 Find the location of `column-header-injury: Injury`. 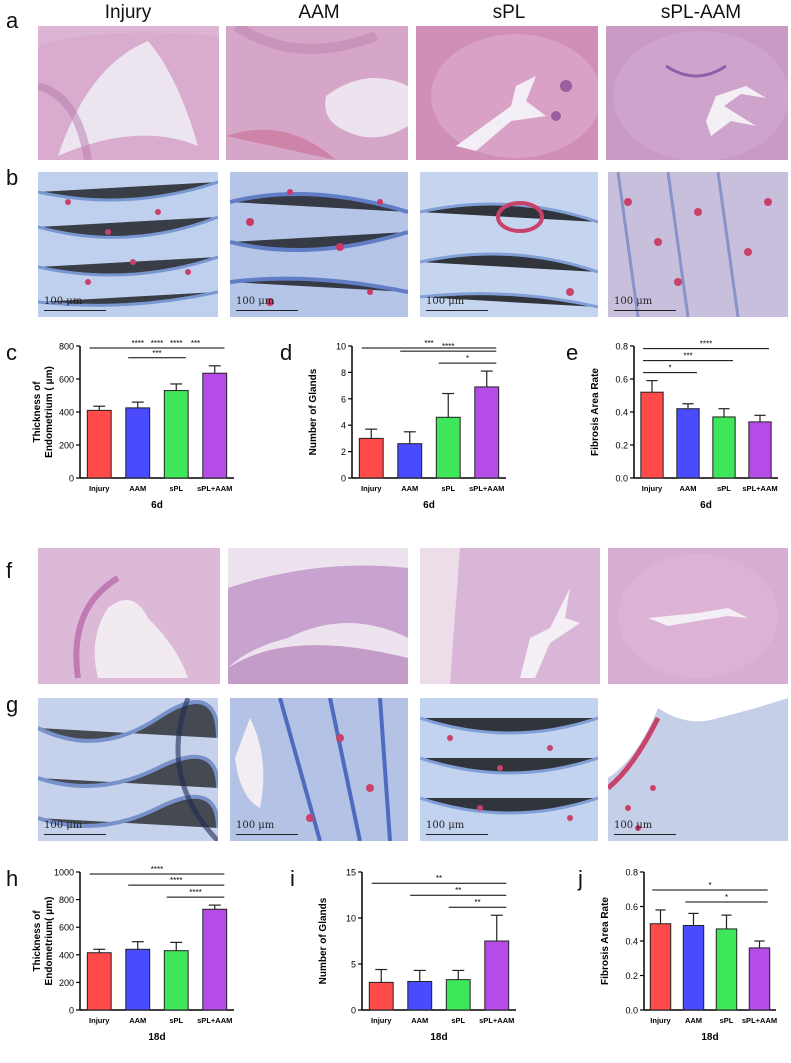

column-header-injury: Injury is located at coordinates (128, 12).